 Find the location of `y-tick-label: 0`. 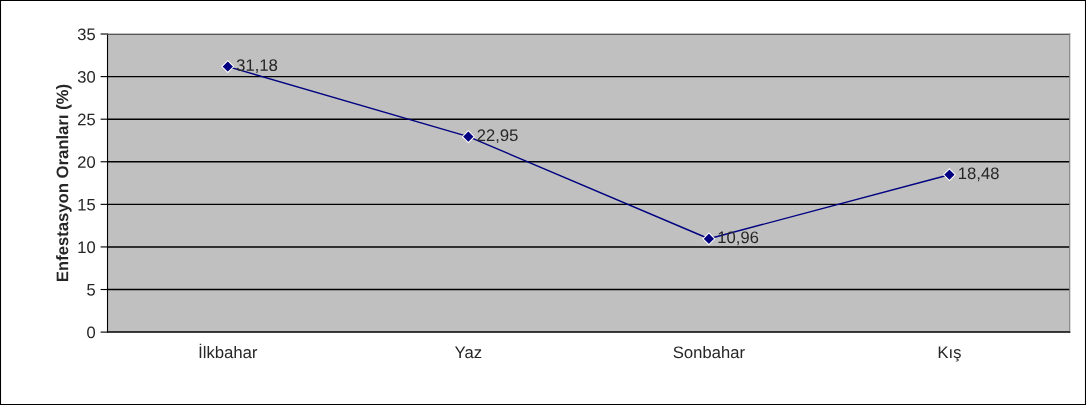

y-tick-label: 0 is located at coordinates (91, 332).